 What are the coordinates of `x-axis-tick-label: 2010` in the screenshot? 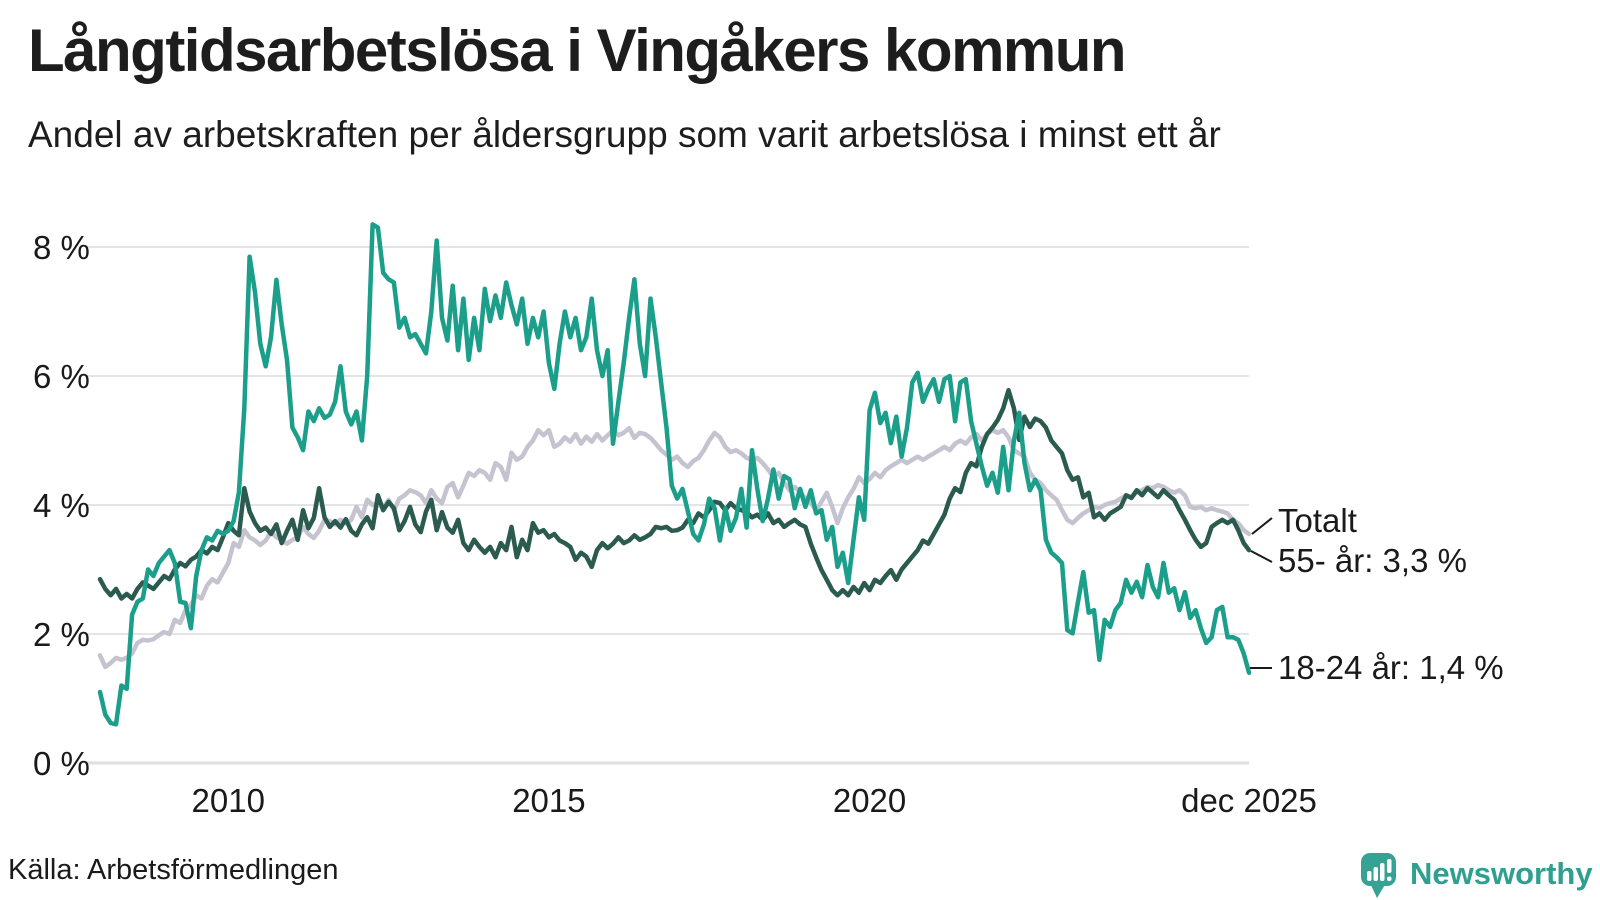 It's located at (228, 800).